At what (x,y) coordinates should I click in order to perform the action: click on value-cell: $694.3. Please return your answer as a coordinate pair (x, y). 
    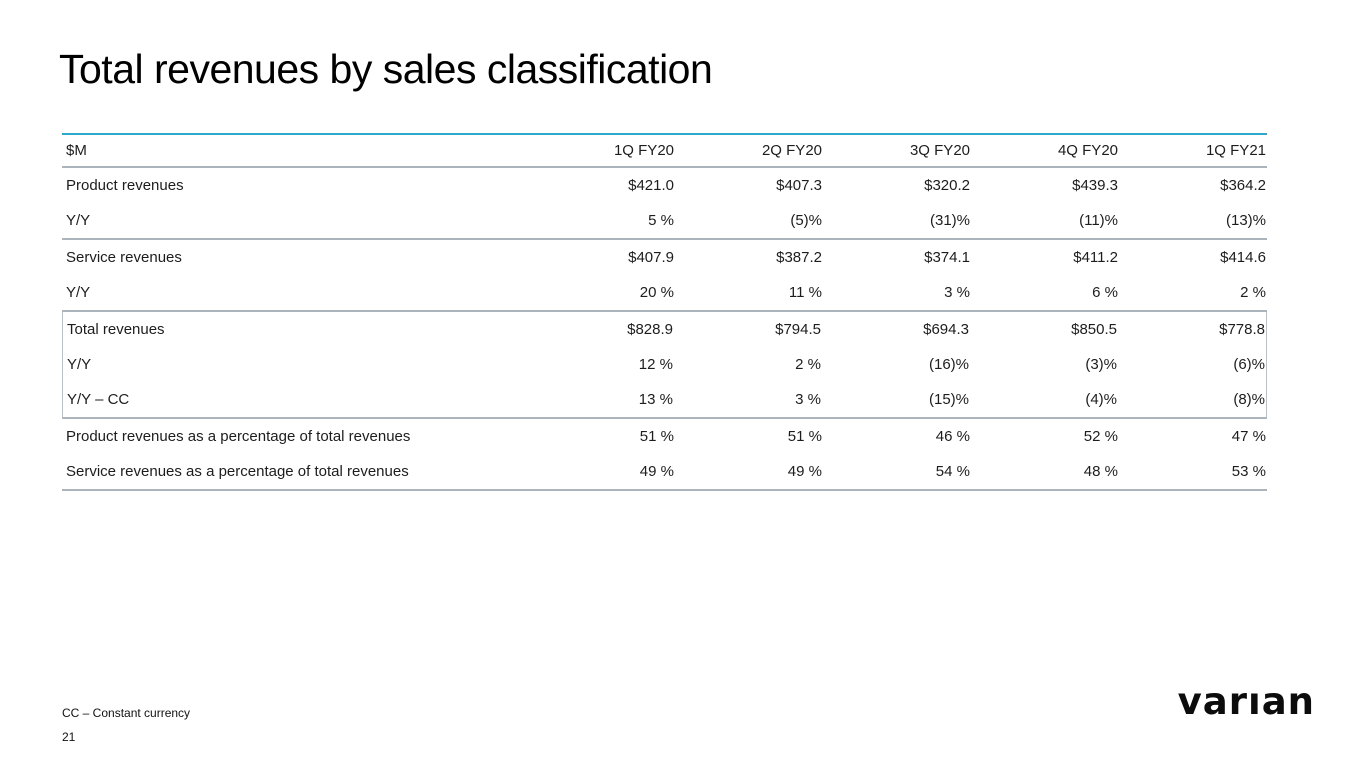
    Looking at the image, I should click on (946, 329).